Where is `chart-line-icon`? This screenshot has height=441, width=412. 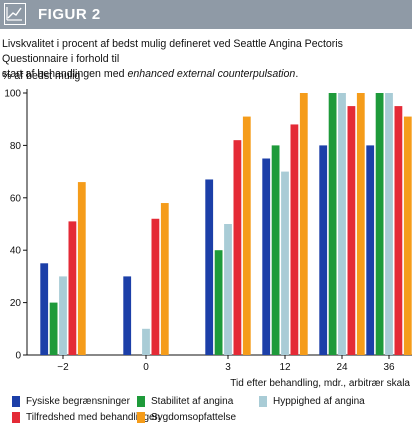 chart-line-icon is located at coordinates (15, 14).